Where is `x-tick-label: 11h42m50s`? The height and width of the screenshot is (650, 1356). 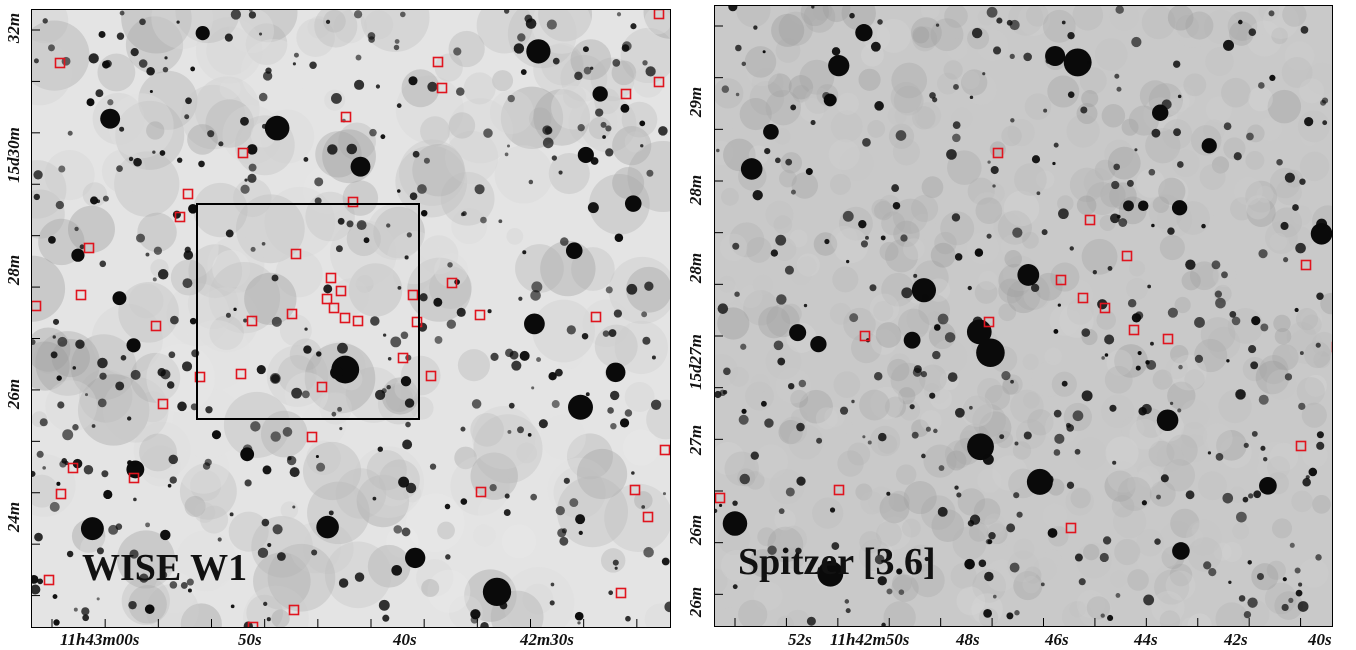
x-tick-label: 11h42m50s is located at coordinates (870, 639).